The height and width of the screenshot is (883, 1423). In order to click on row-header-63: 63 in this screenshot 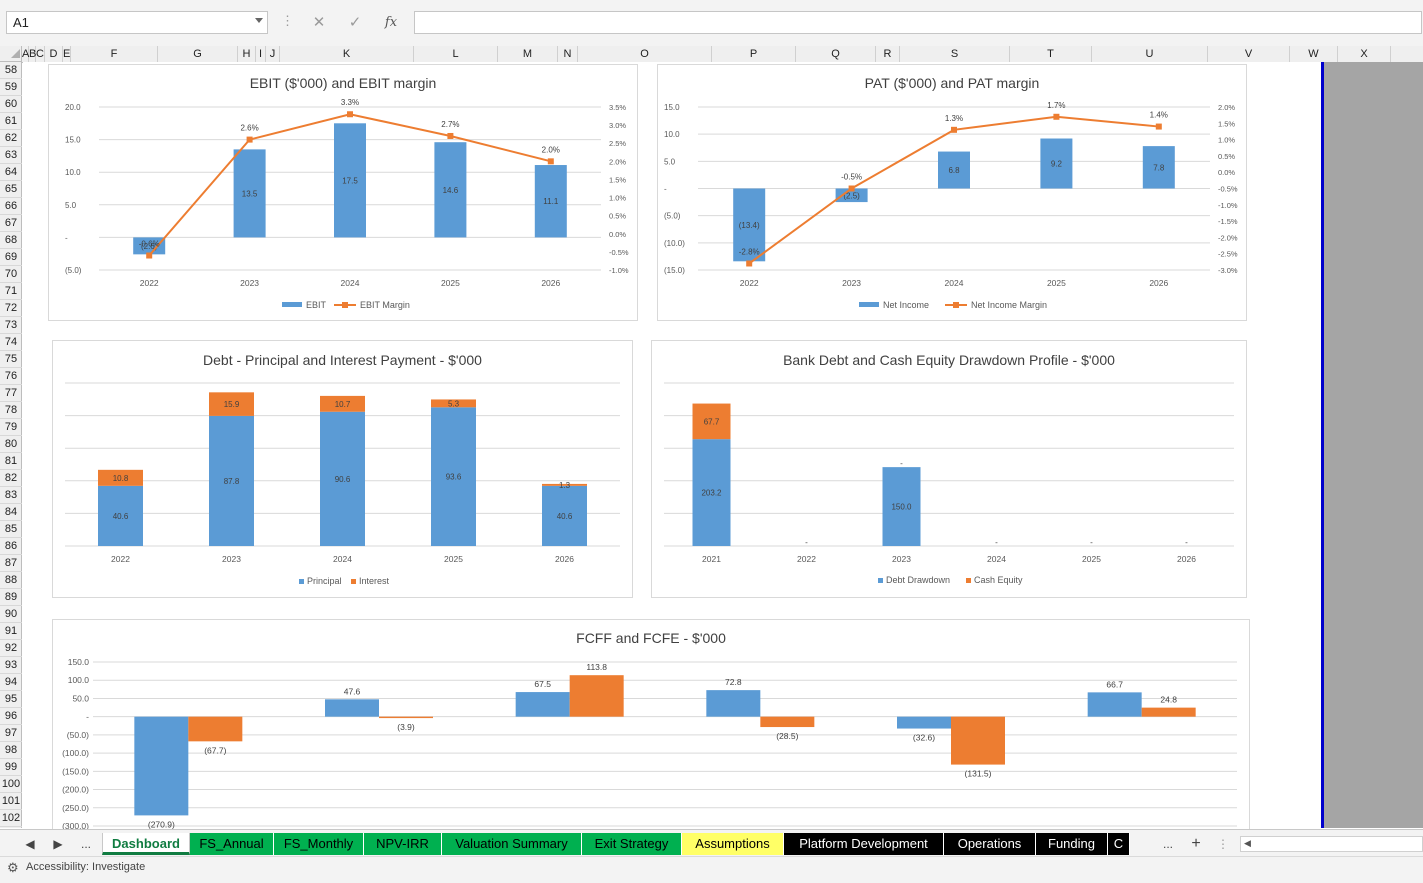, I will do `click(11, 155)`.